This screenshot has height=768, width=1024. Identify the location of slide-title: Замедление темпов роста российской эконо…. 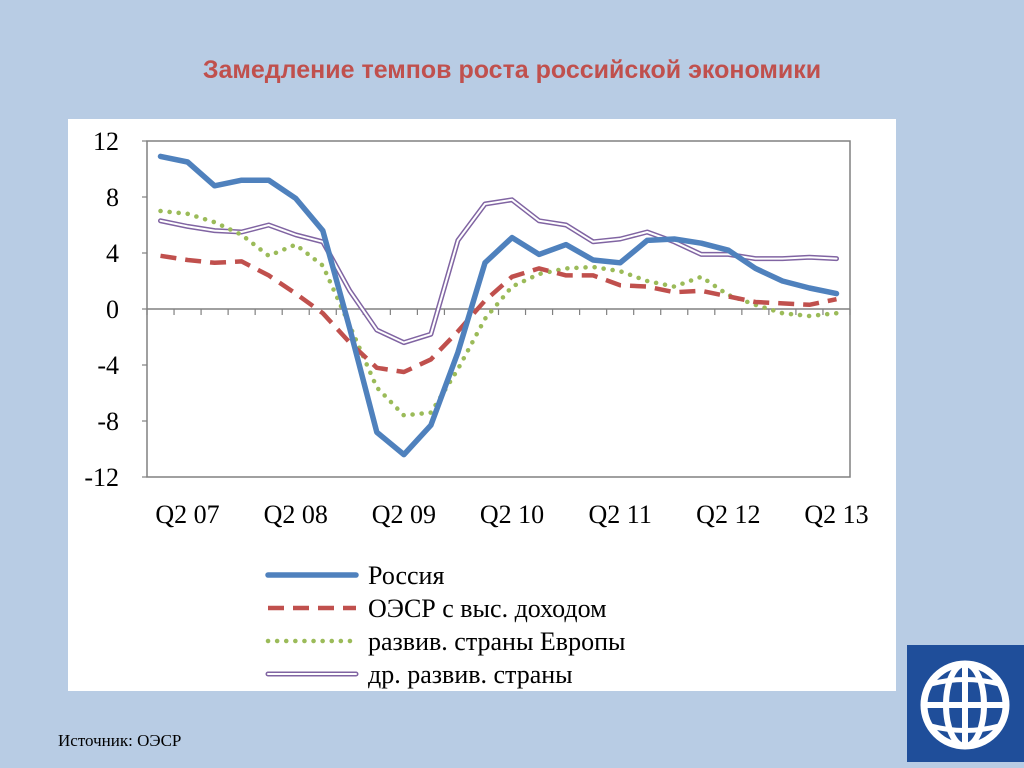
(512, 70).